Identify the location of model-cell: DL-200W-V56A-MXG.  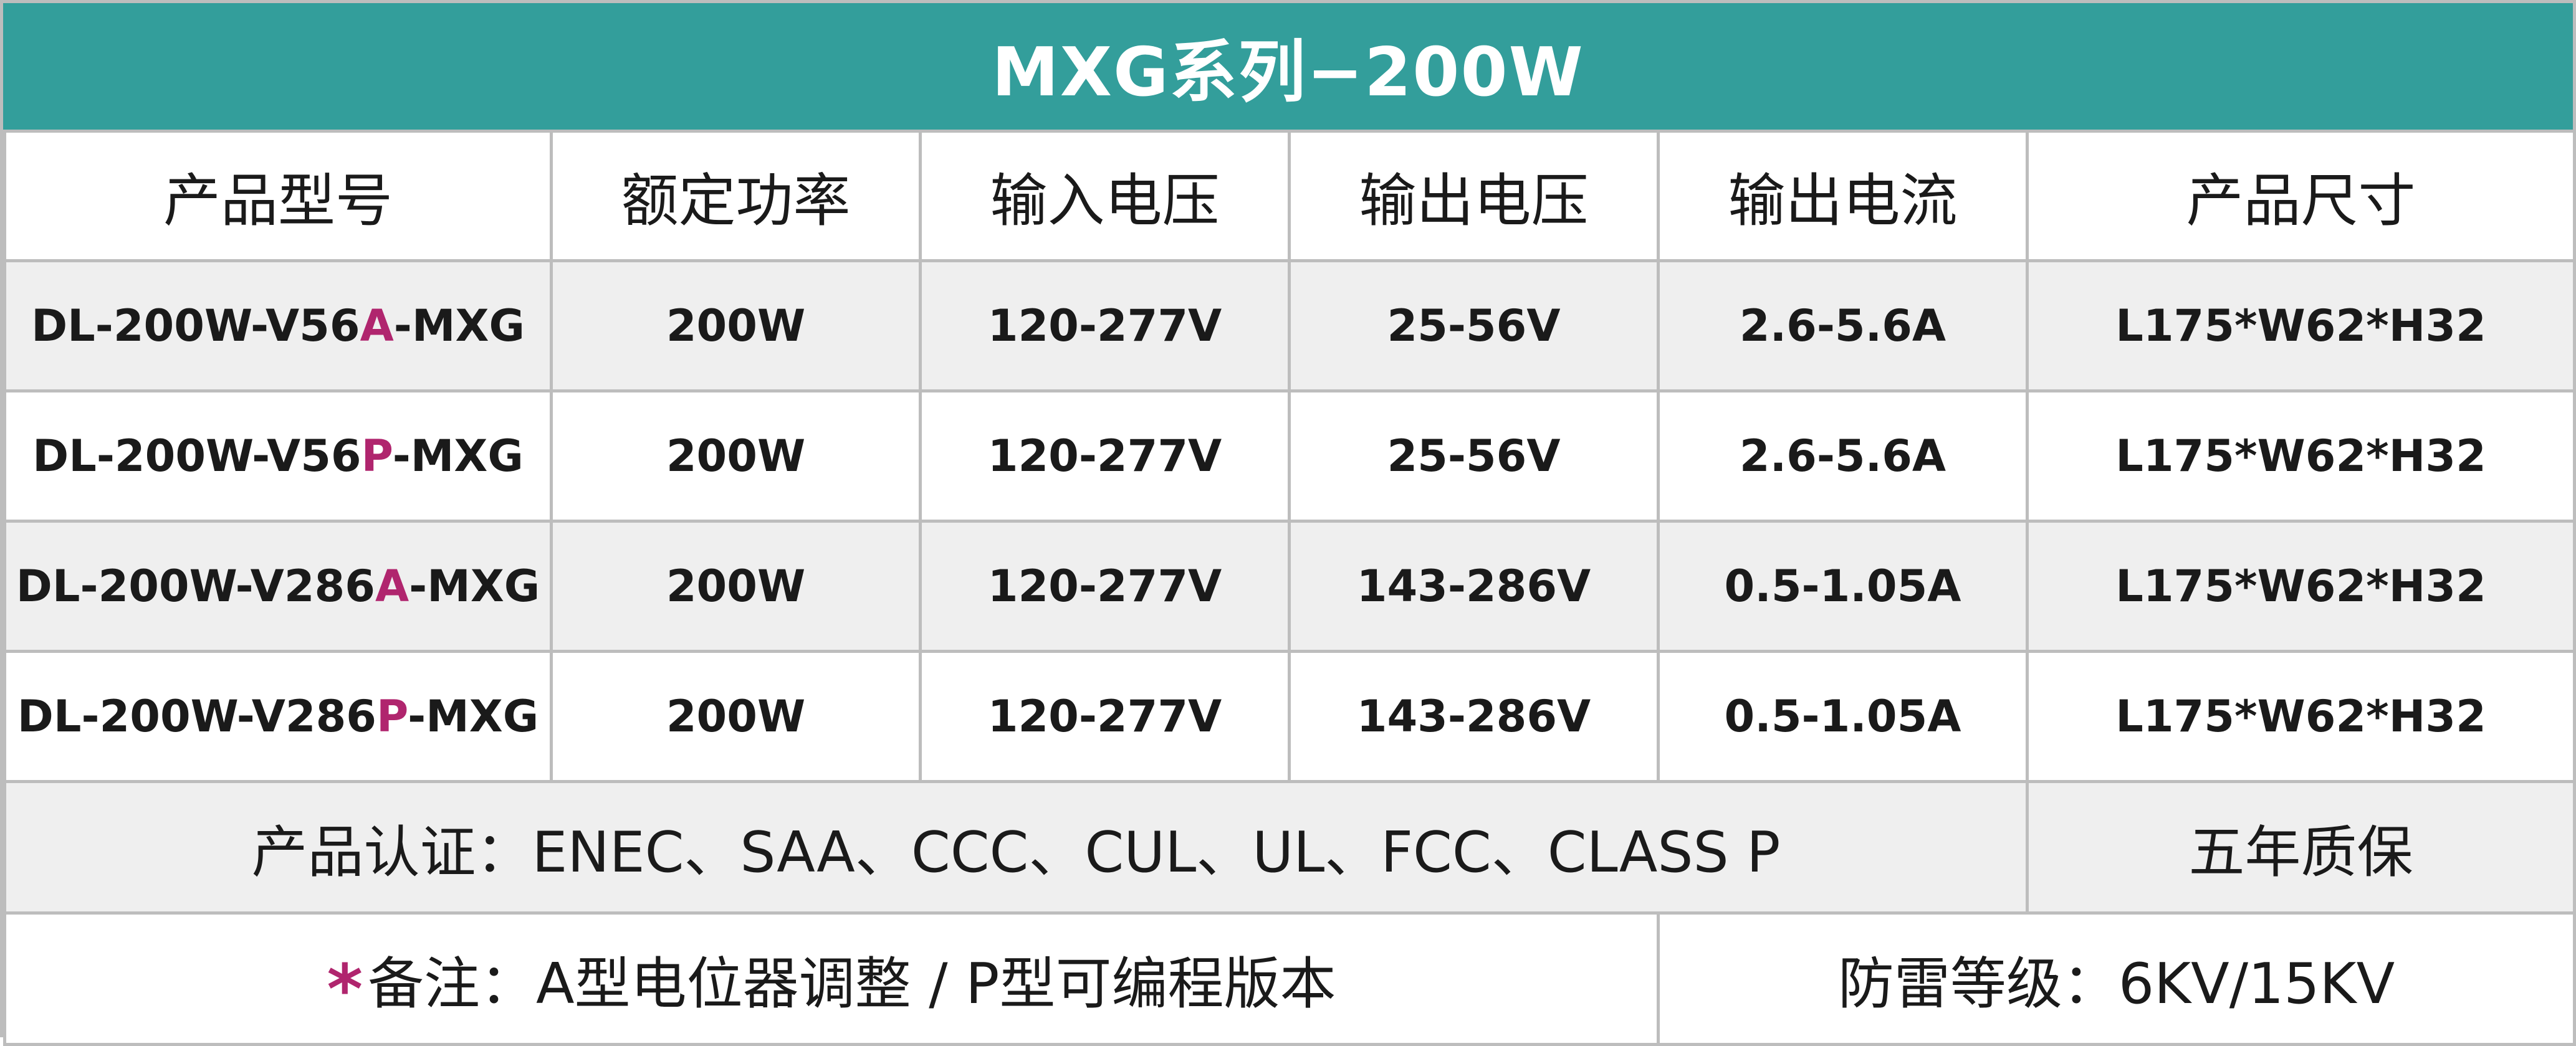
(278, 325).